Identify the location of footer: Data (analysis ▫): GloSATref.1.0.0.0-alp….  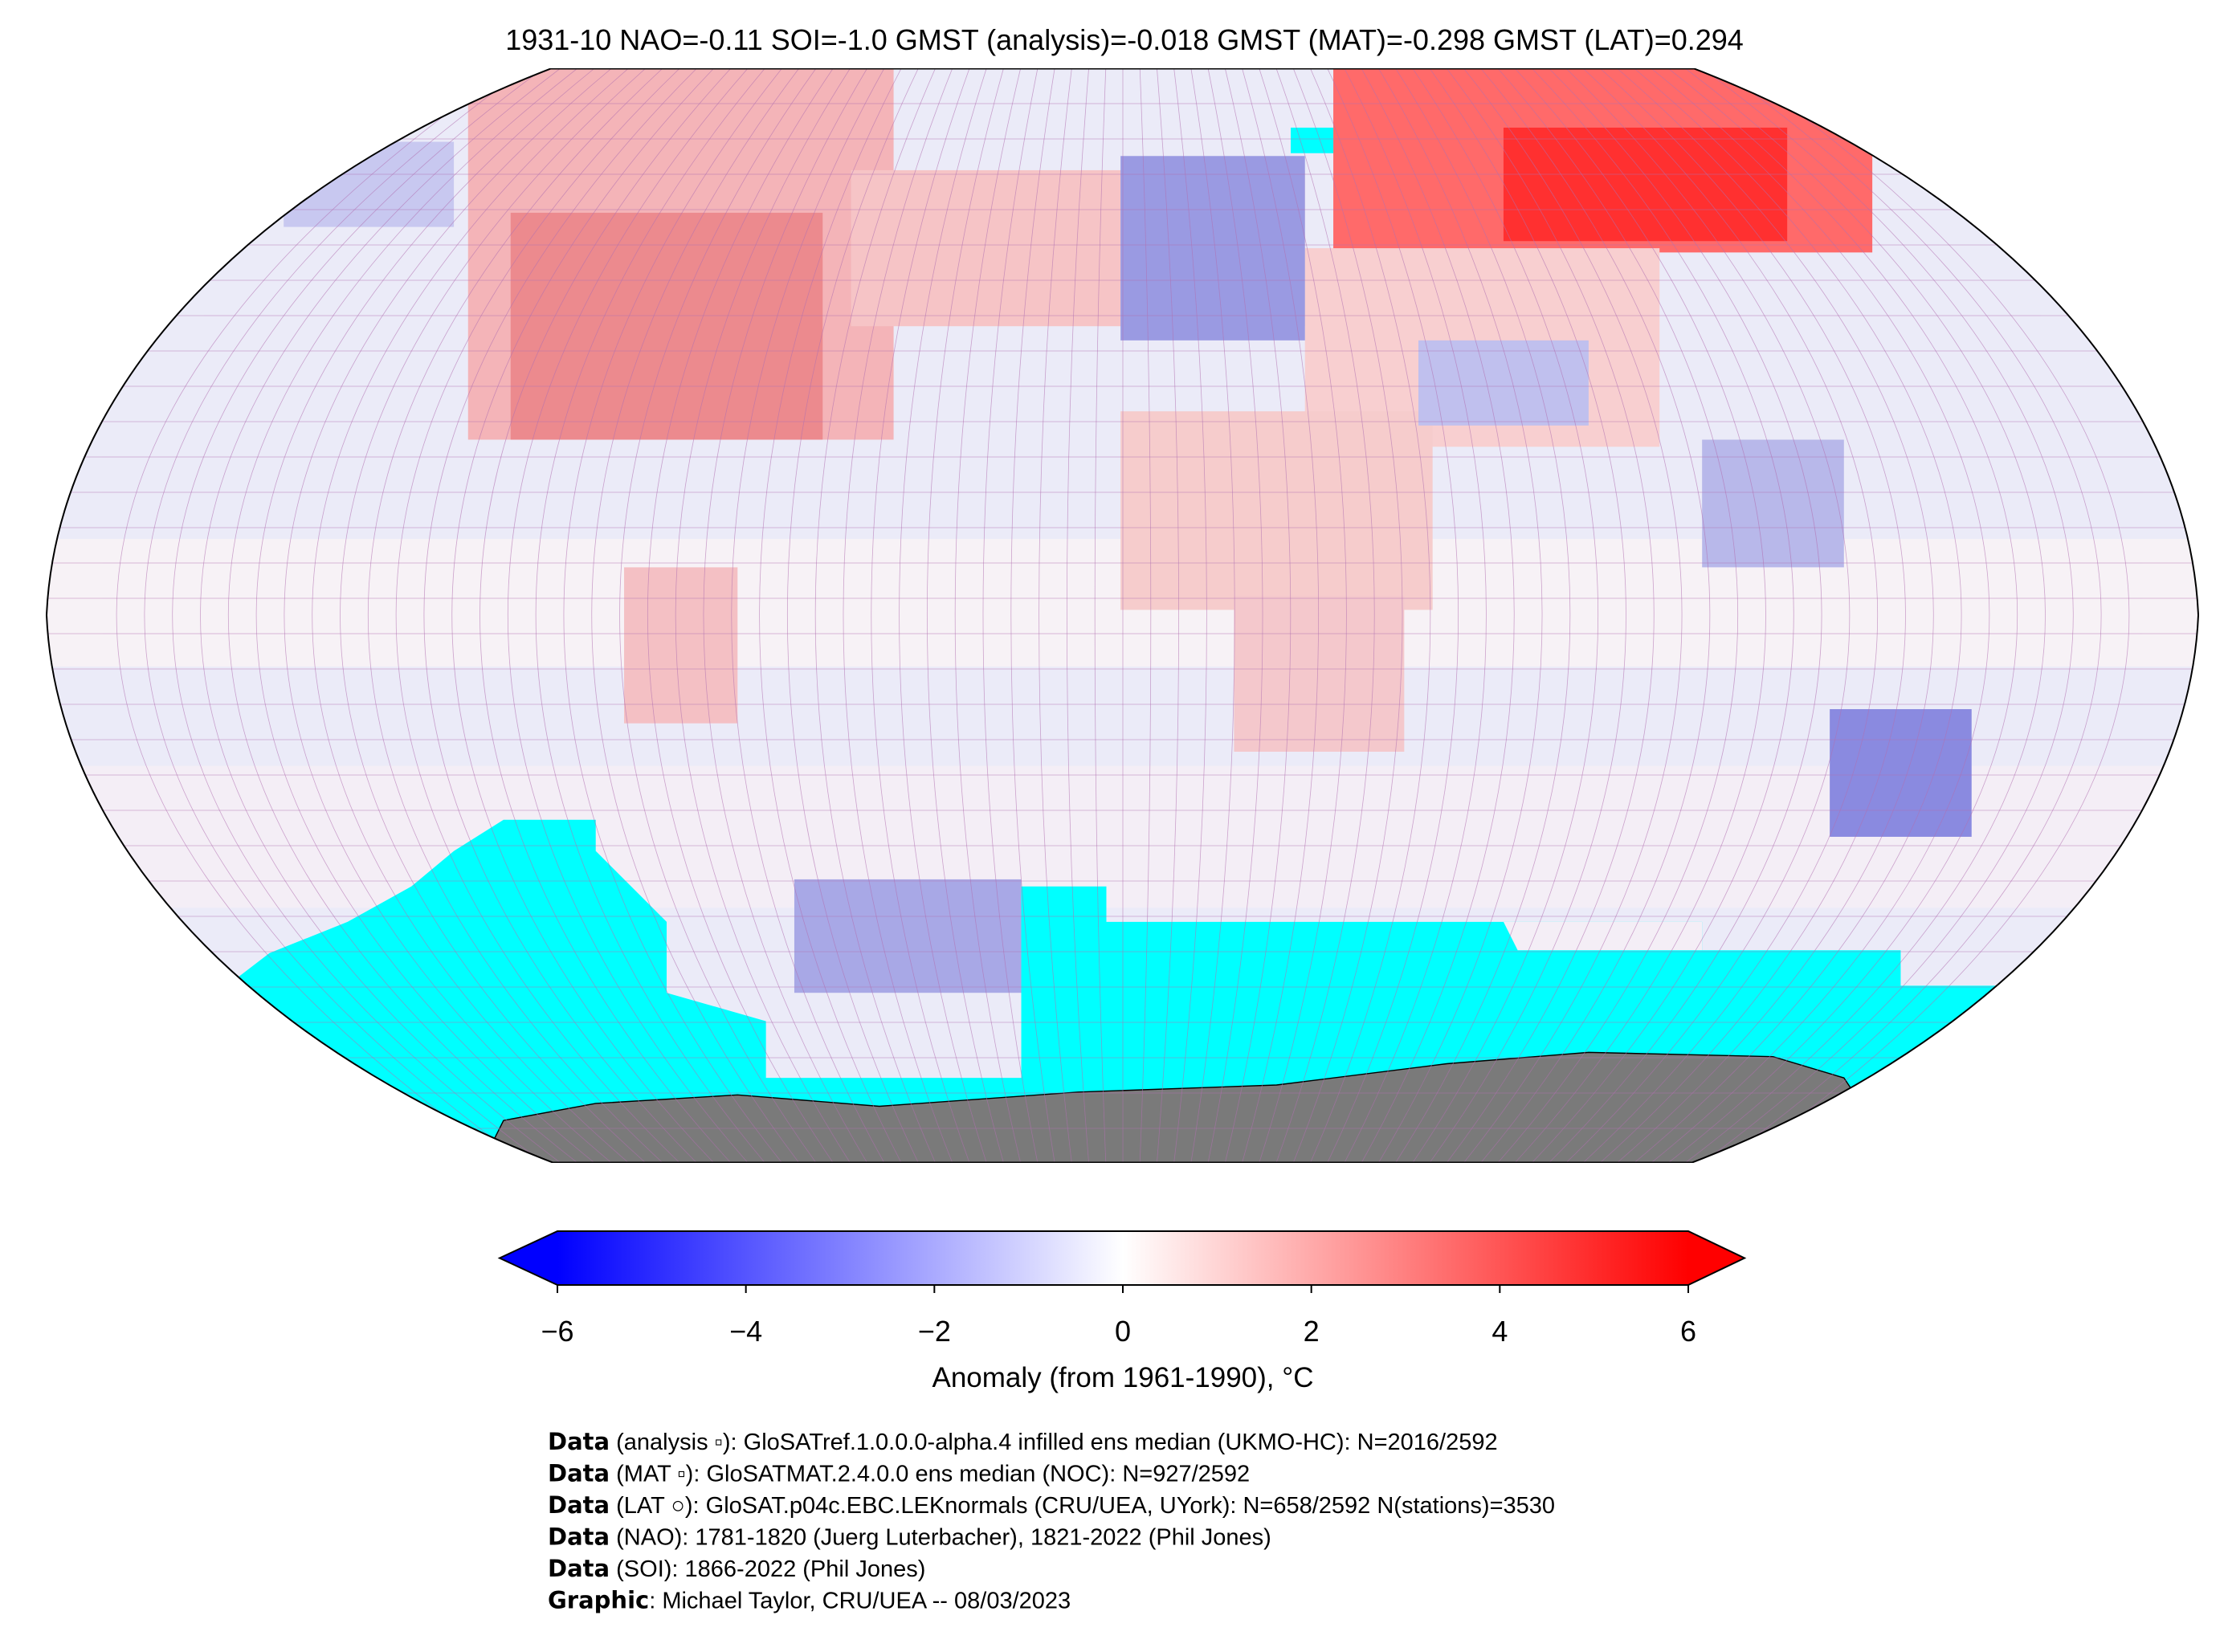
(1052, 1521).